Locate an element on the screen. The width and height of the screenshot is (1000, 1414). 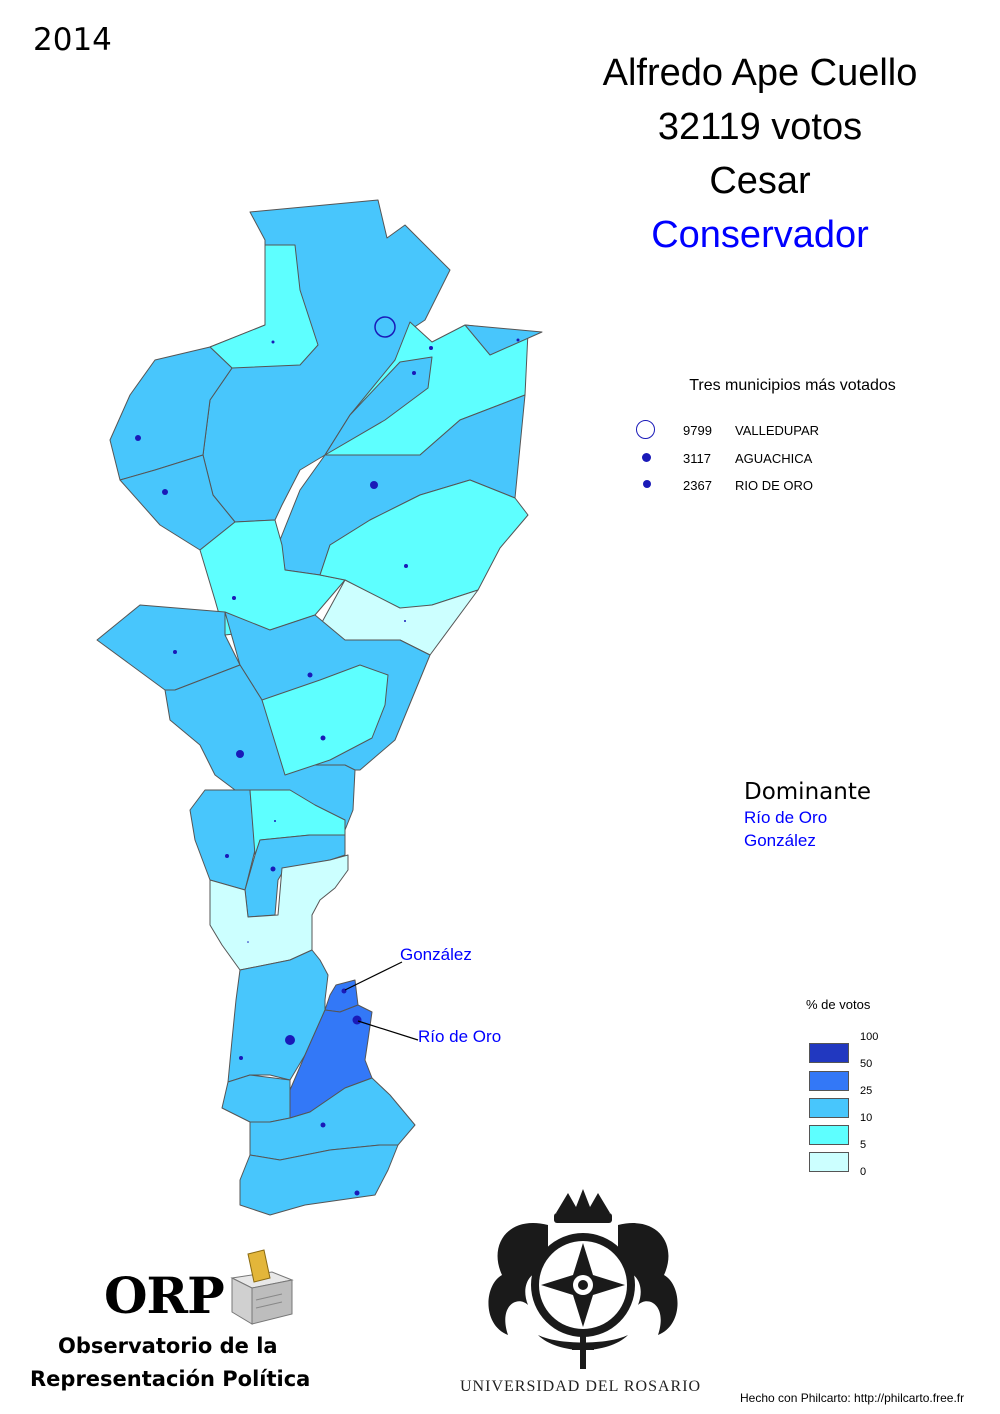
year-label: 2014 is located at coordinates (72, 40).